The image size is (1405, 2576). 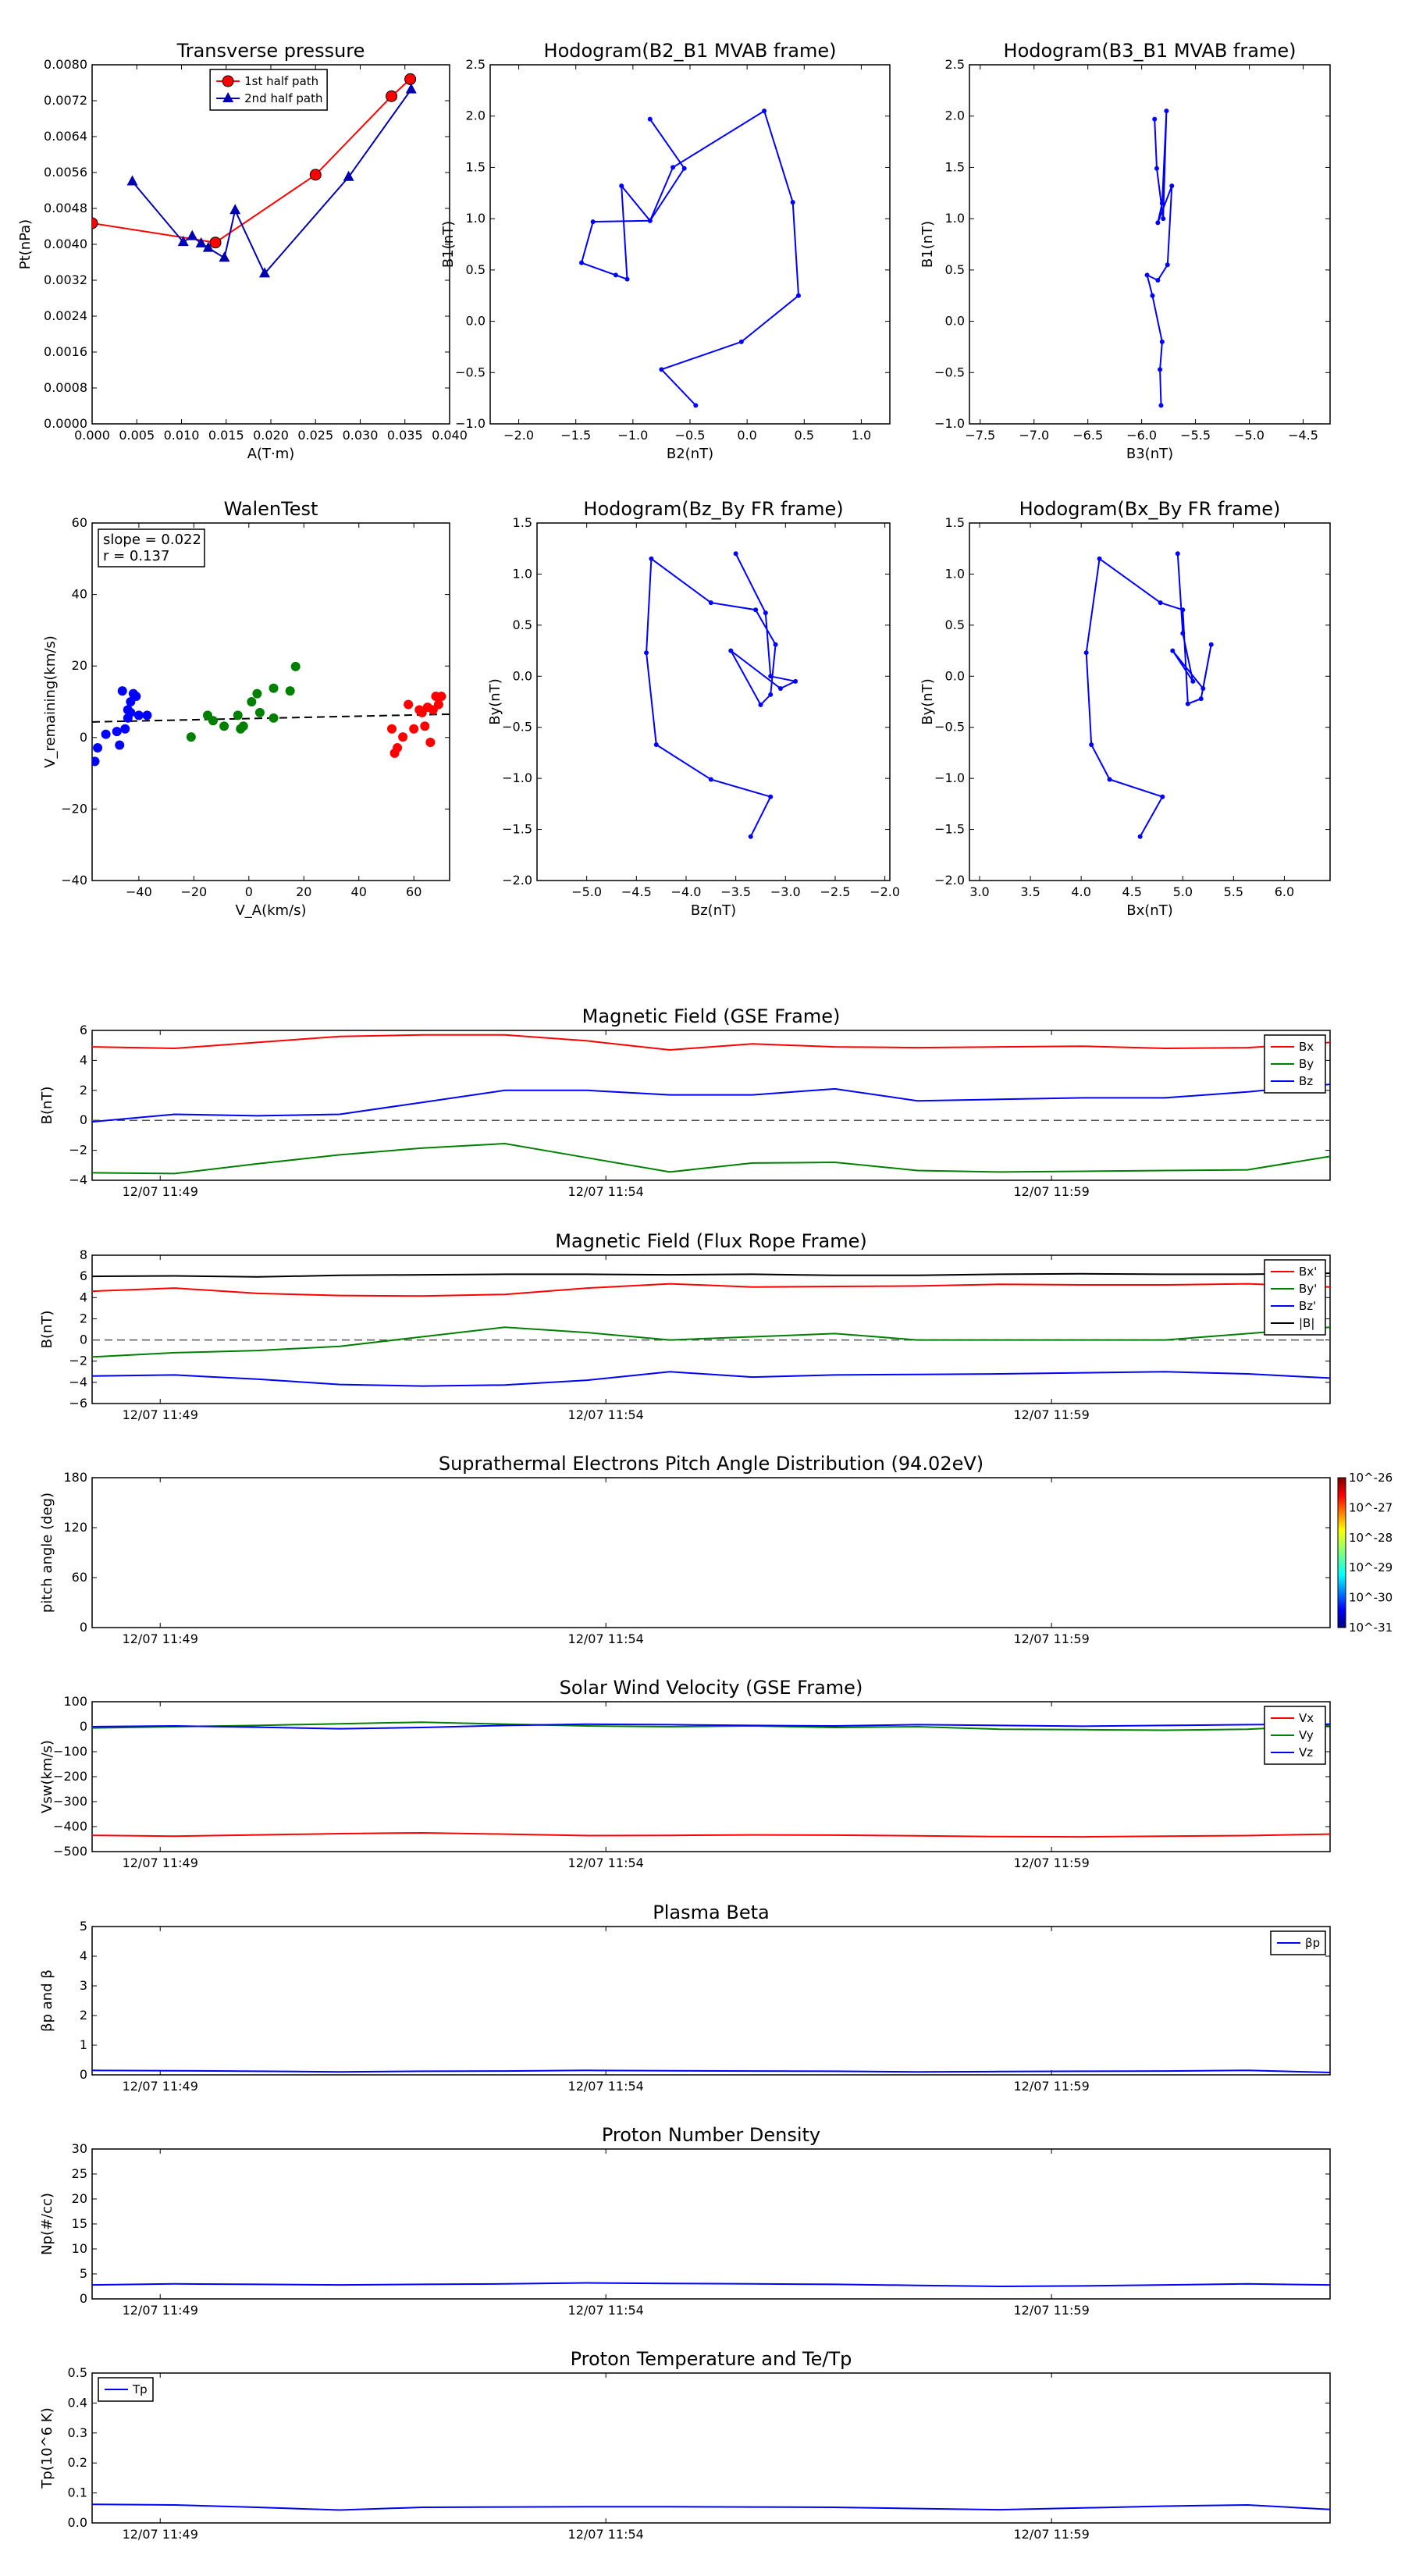 What do you see at coordinates (78, 1403) in the screenshot?
I see `y-tick-label: −6` at bounding box center [78, 1403].